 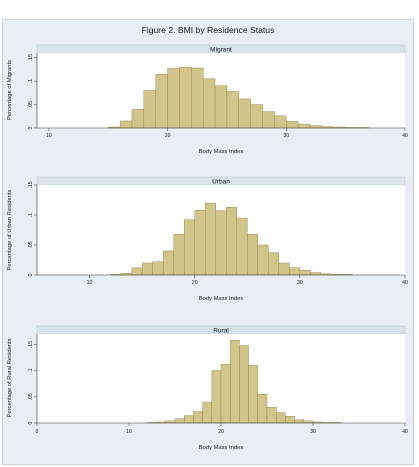 I want to click on panel-title: Rural, so click(x=221, y=330).